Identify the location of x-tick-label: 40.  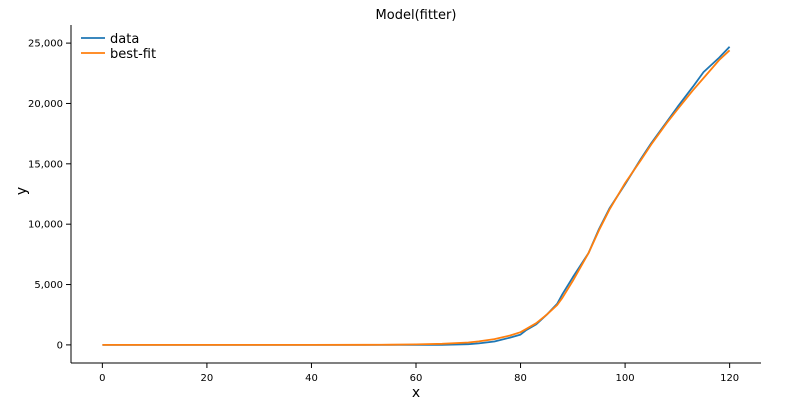
(311, 378).